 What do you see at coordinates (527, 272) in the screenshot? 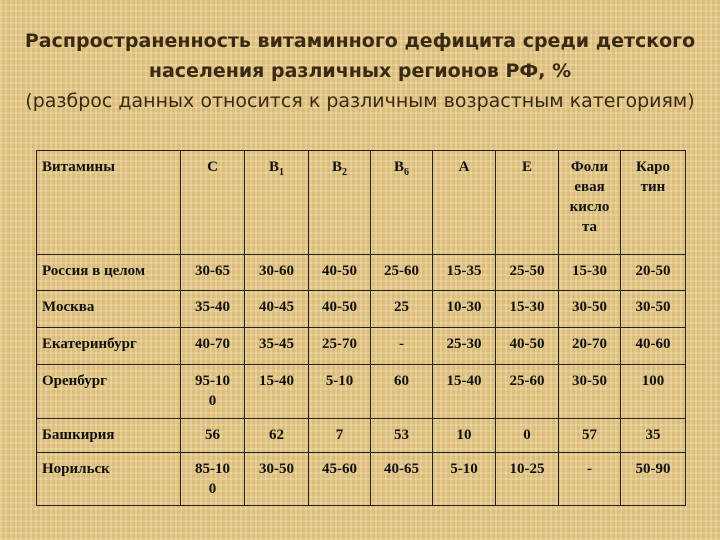
I see `value-cell: 25-50` at bounding box center [527, 272].